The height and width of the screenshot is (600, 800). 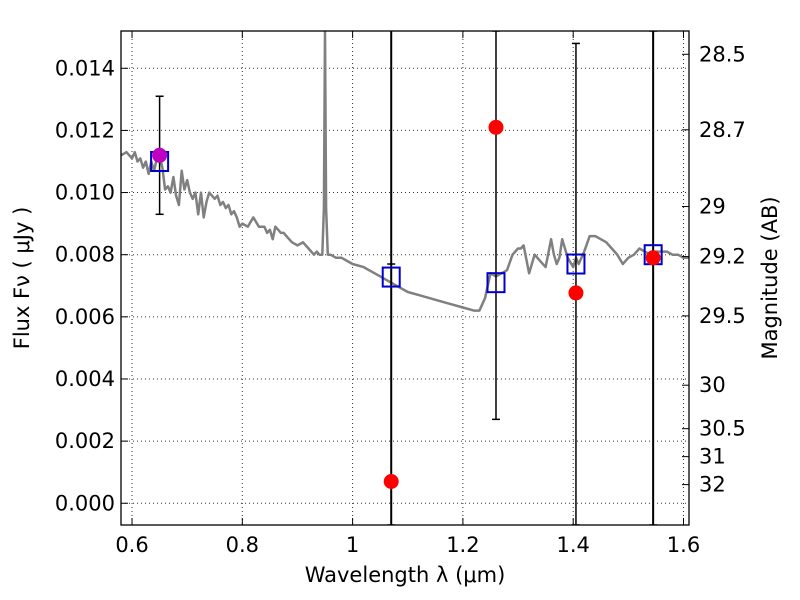 I want to click on x-tick-label: 0.6, so click(x=131, y=545).